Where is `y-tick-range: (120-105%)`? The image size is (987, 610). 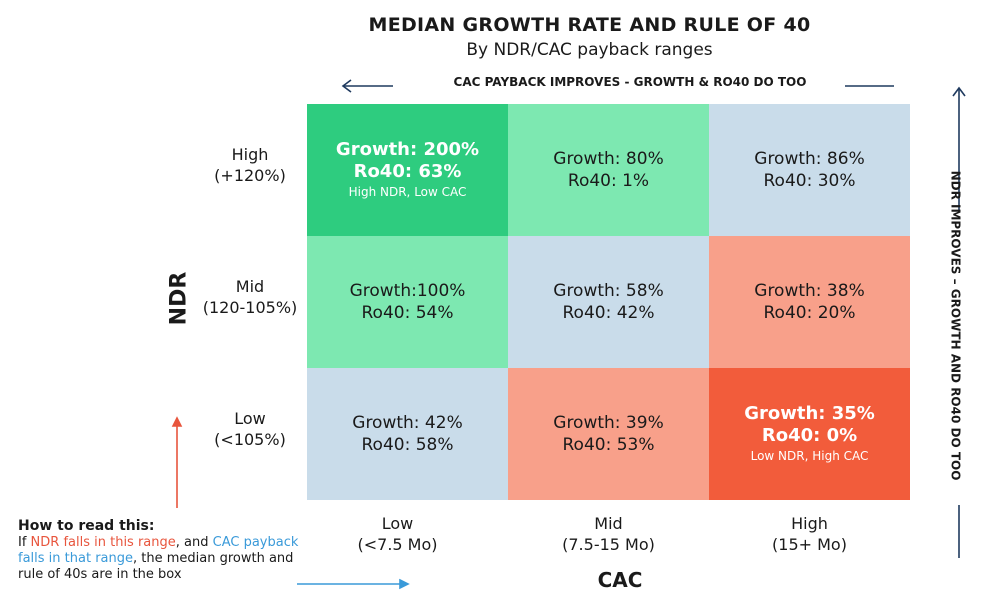
y-tick-range: (120-105%) is located at coordinates (250, 307).